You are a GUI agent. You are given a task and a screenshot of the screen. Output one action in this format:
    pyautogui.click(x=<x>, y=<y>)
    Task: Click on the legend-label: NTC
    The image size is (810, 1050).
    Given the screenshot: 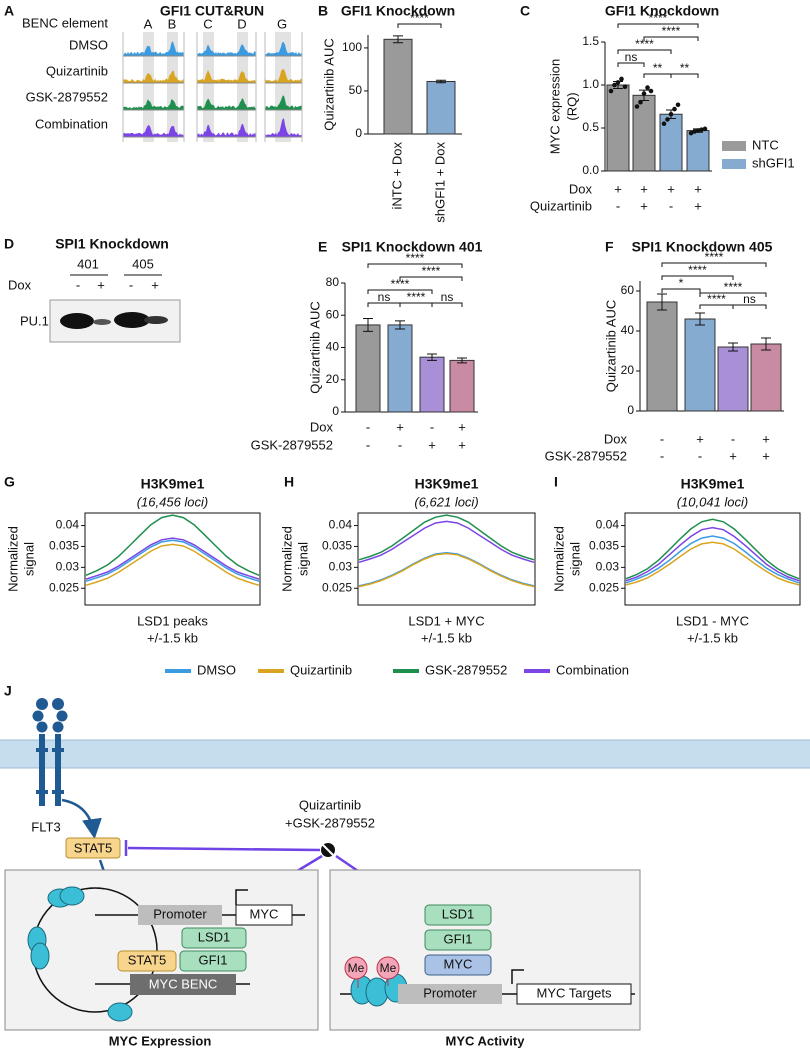 What is the action you would take?
    pyautogui.click(x=765, y=144)
    